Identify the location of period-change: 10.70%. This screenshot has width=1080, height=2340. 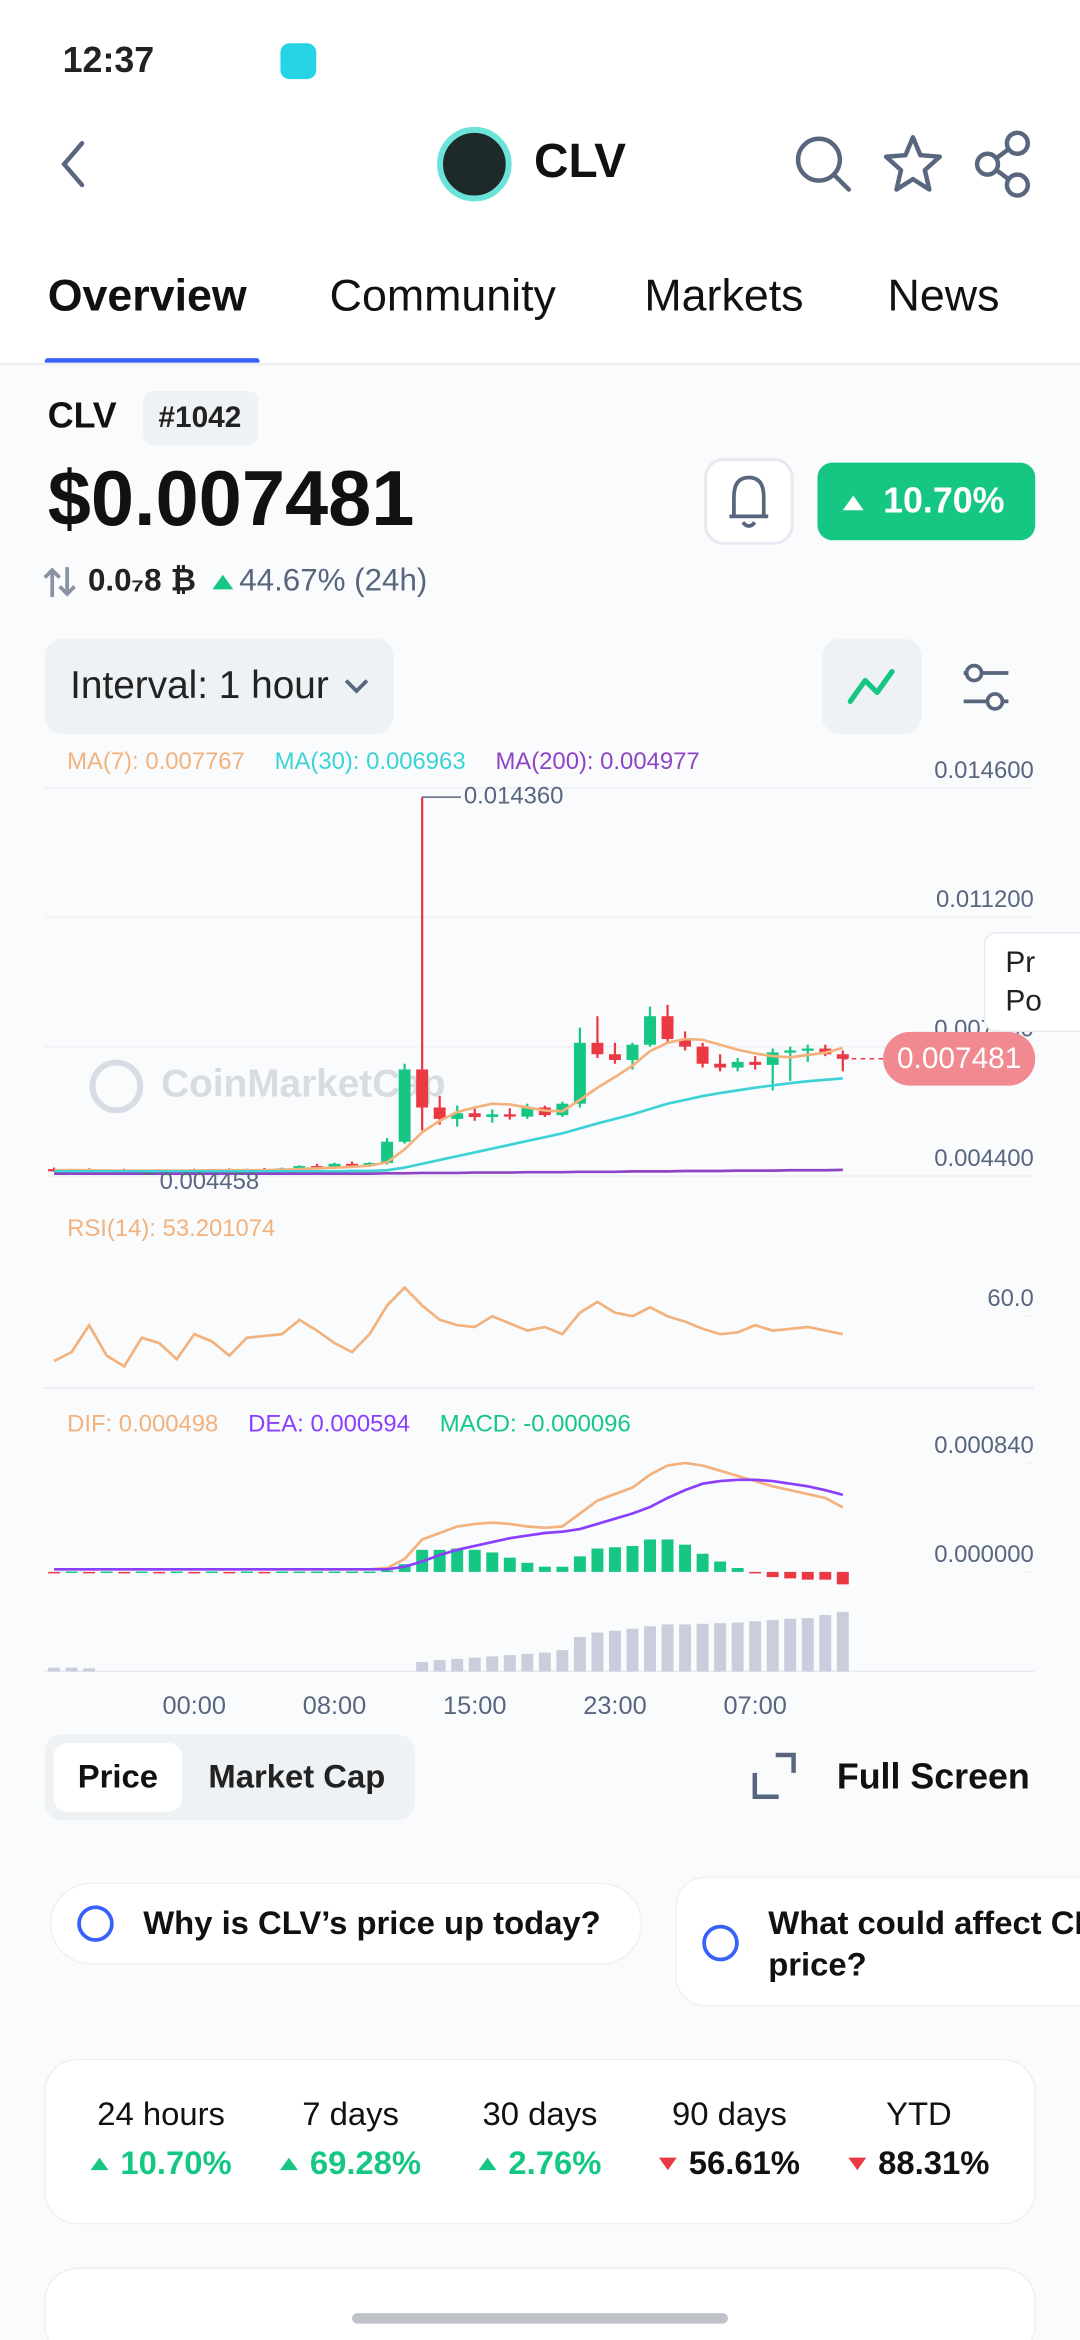
(175, 2162).